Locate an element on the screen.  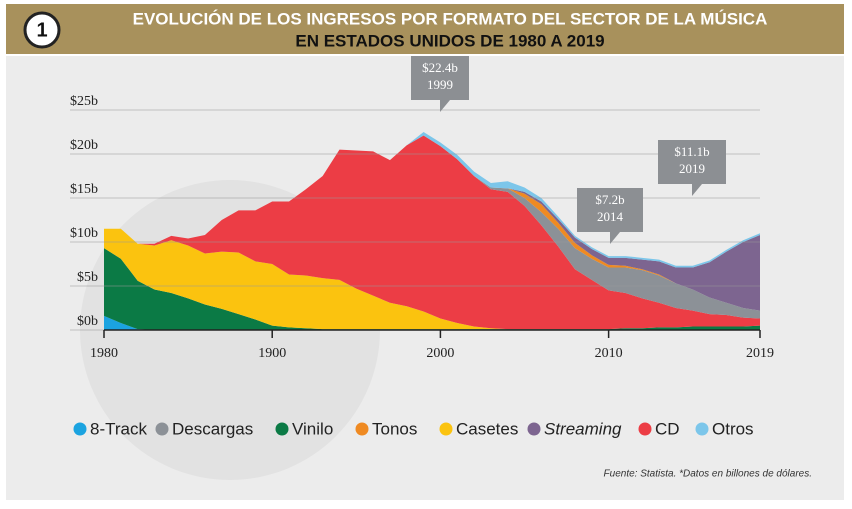
y-tick-label: $0b is located at coordinates (87, 321).